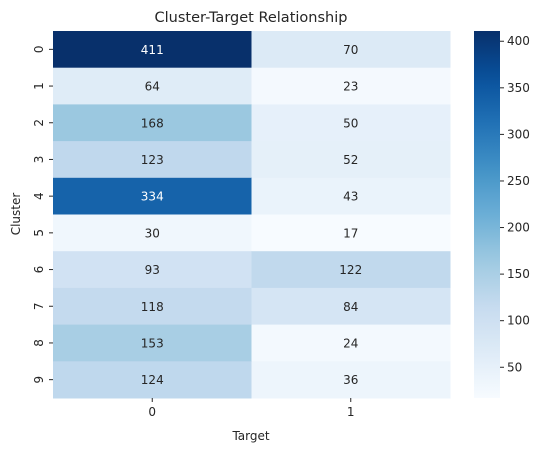 The height and width of the screenshot is (453, 539). What do you see at coordinates (39, 270) in the screenshot?
I see `y-tick-label: 6` at bounding box center [39, 270].